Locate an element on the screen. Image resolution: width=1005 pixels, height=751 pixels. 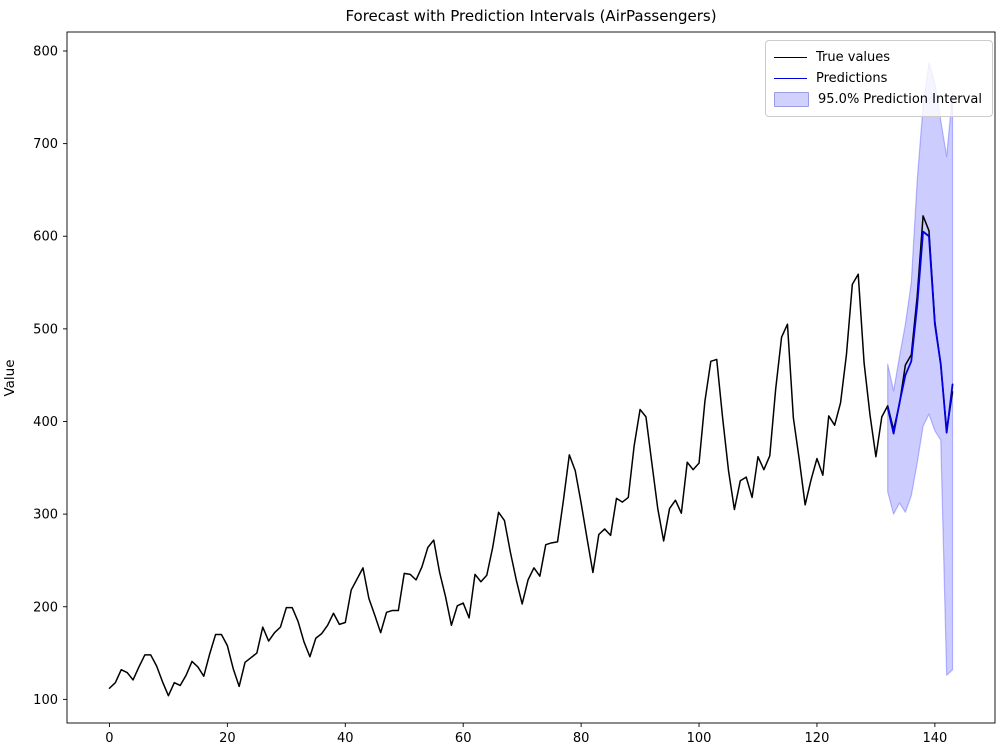
predictions-line is located at coordinates (920, 332).